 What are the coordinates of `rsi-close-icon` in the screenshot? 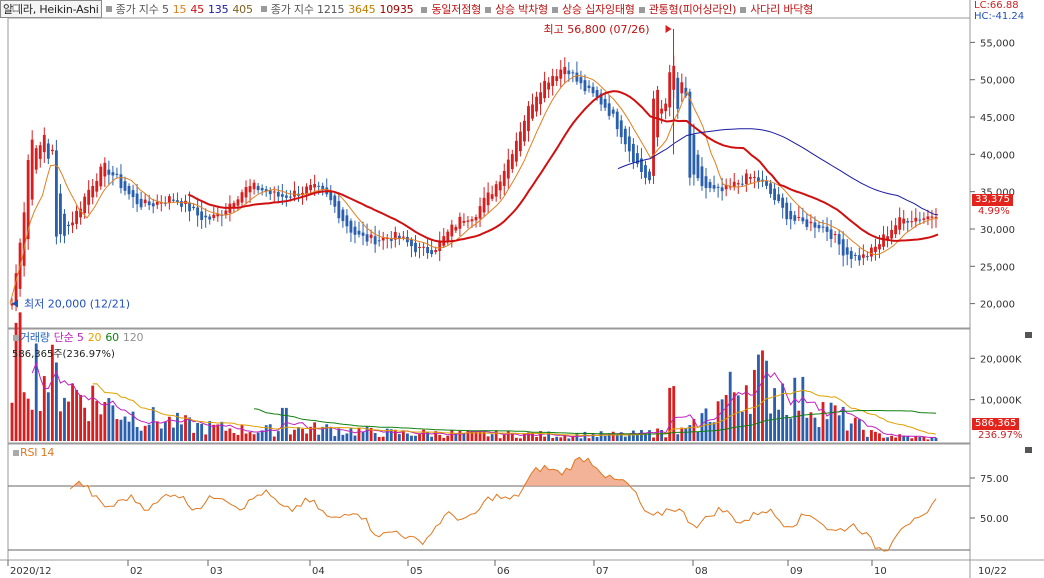 It's located at (1028, 450).